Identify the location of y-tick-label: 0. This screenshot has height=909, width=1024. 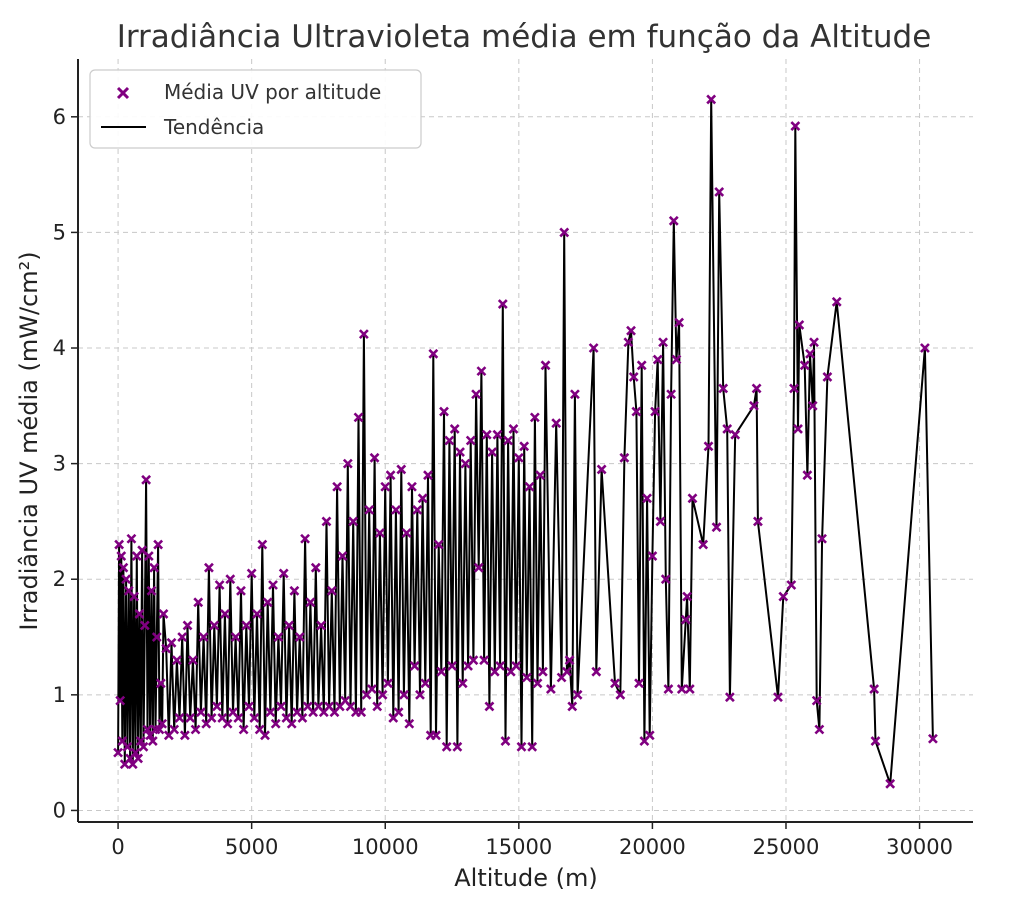
(59, 810).